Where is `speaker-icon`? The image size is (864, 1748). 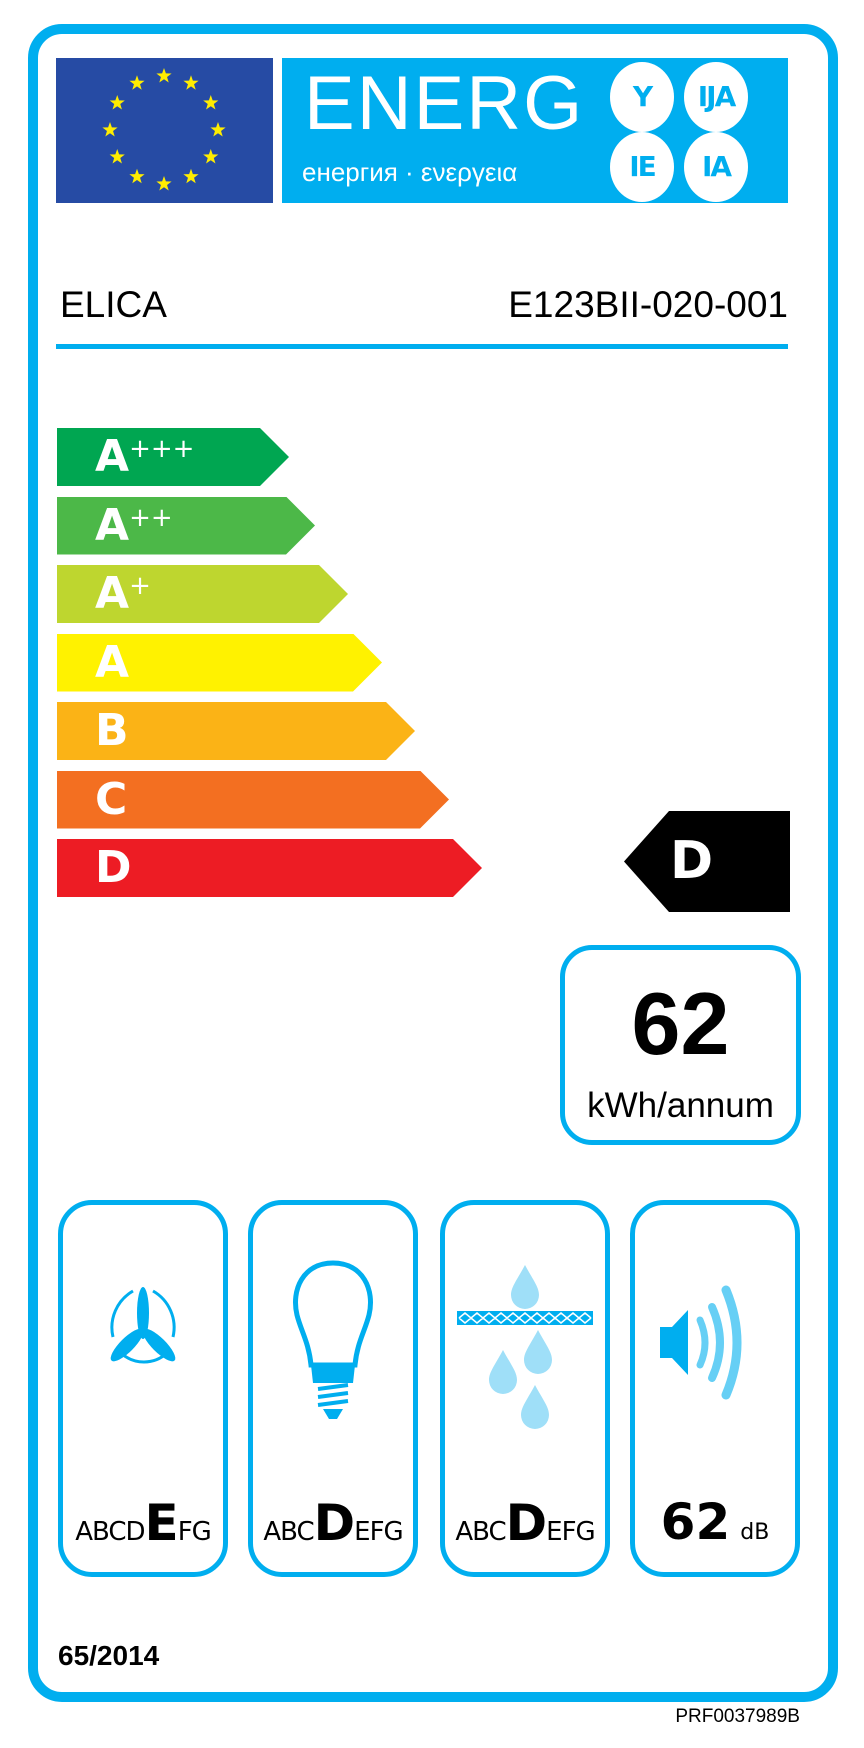 speaker-icon is located at coordinates (701, 1342).